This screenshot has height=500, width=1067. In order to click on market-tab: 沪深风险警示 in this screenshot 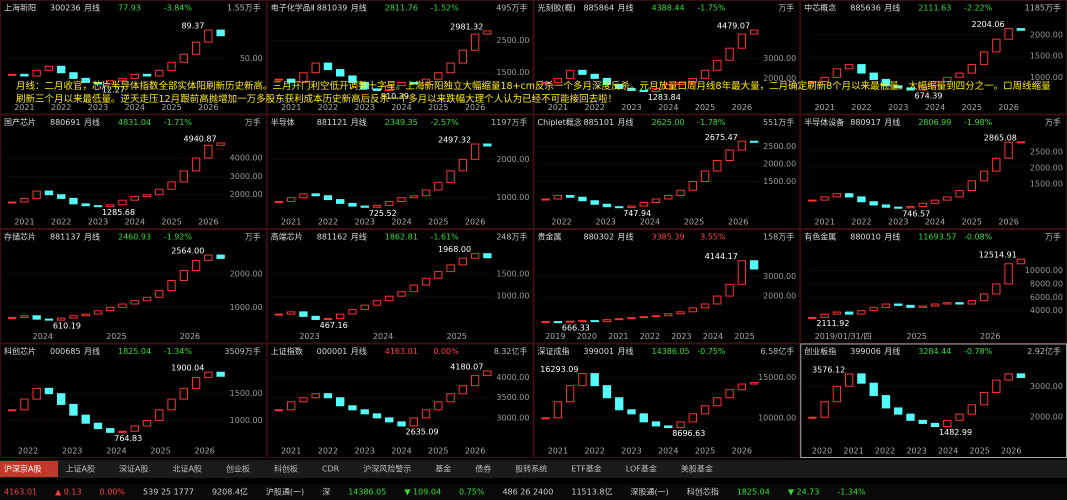, I will do `click(387, 469)`.